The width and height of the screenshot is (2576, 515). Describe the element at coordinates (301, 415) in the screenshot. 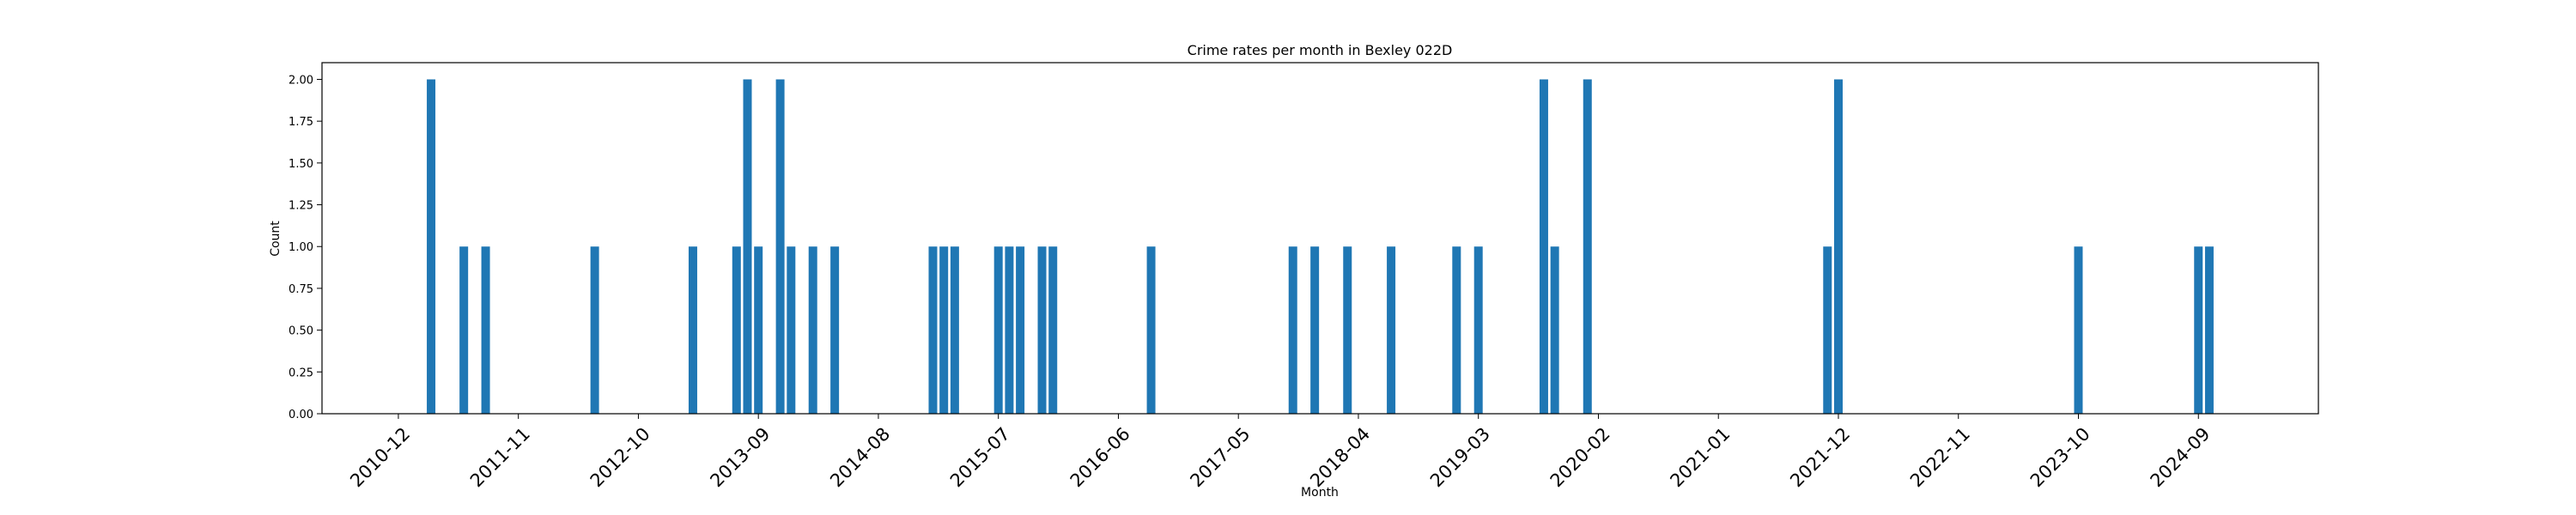

I see `y-tick-label: 0.00` at that location.